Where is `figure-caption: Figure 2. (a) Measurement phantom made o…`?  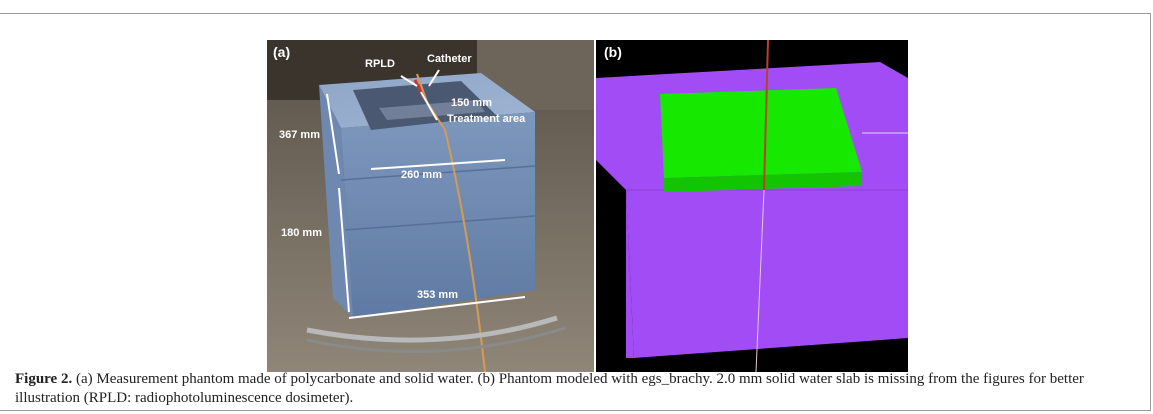 figure-caption: Figure 2. (a) Measurement phantom made o… is located at coordinates (577, 389).